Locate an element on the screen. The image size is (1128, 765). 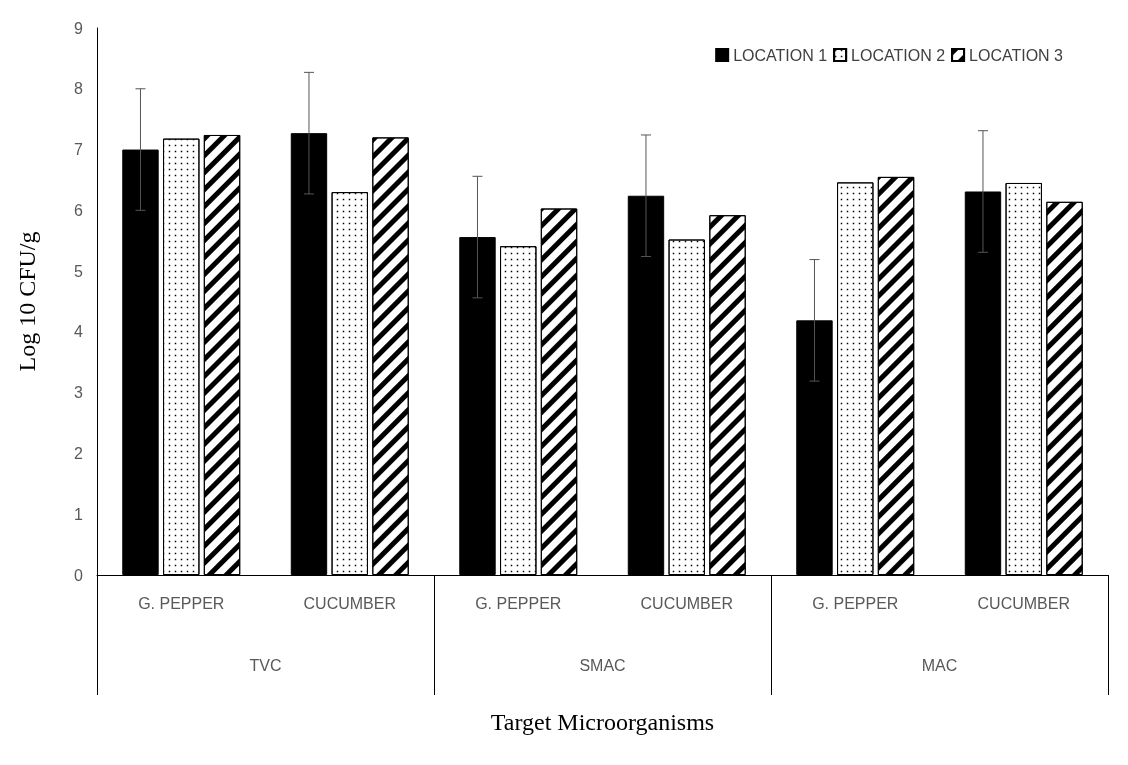
y-tick-label: 3 is located at coordinates (79, 393).